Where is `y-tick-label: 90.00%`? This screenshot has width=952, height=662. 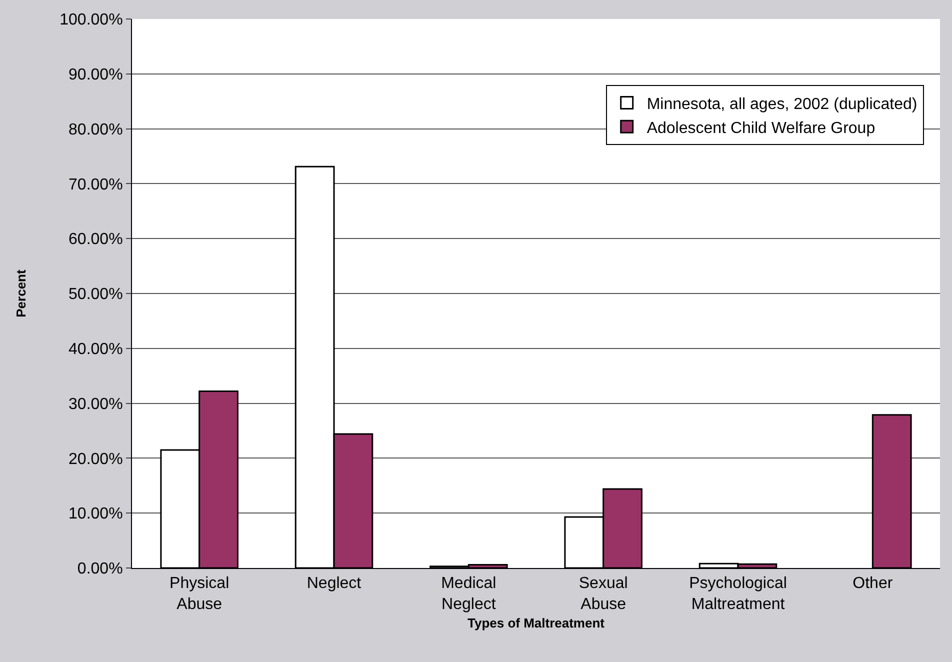 y-tick-label: 90.00% is located at coordinates (95, 75).